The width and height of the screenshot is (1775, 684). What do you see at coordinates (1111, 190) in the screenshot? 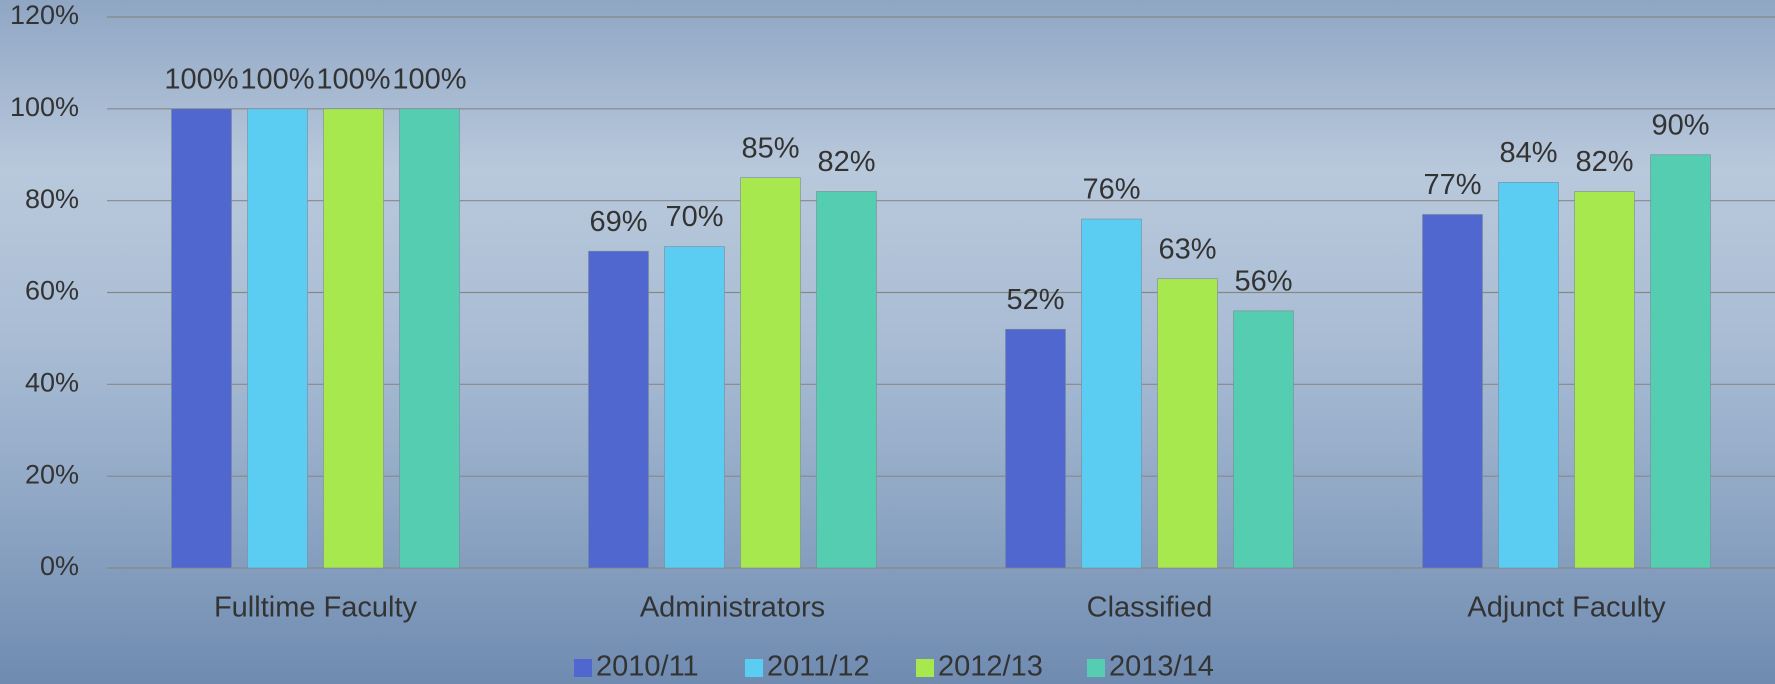
I see `data-label: 76%` at bounding box center [1111, 190].